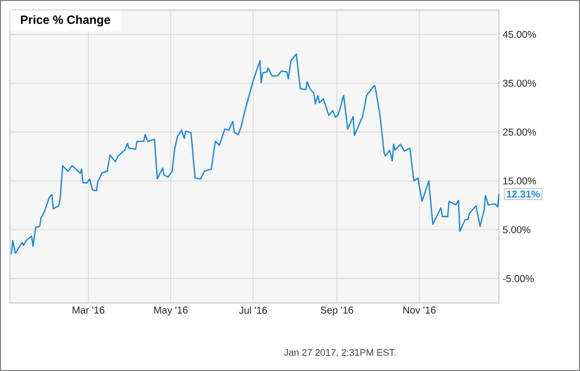  What do you see at coordinates (65, 20) in the screenshot?
I see `chart-title: Price % Change` at bounding box center [65, 20].